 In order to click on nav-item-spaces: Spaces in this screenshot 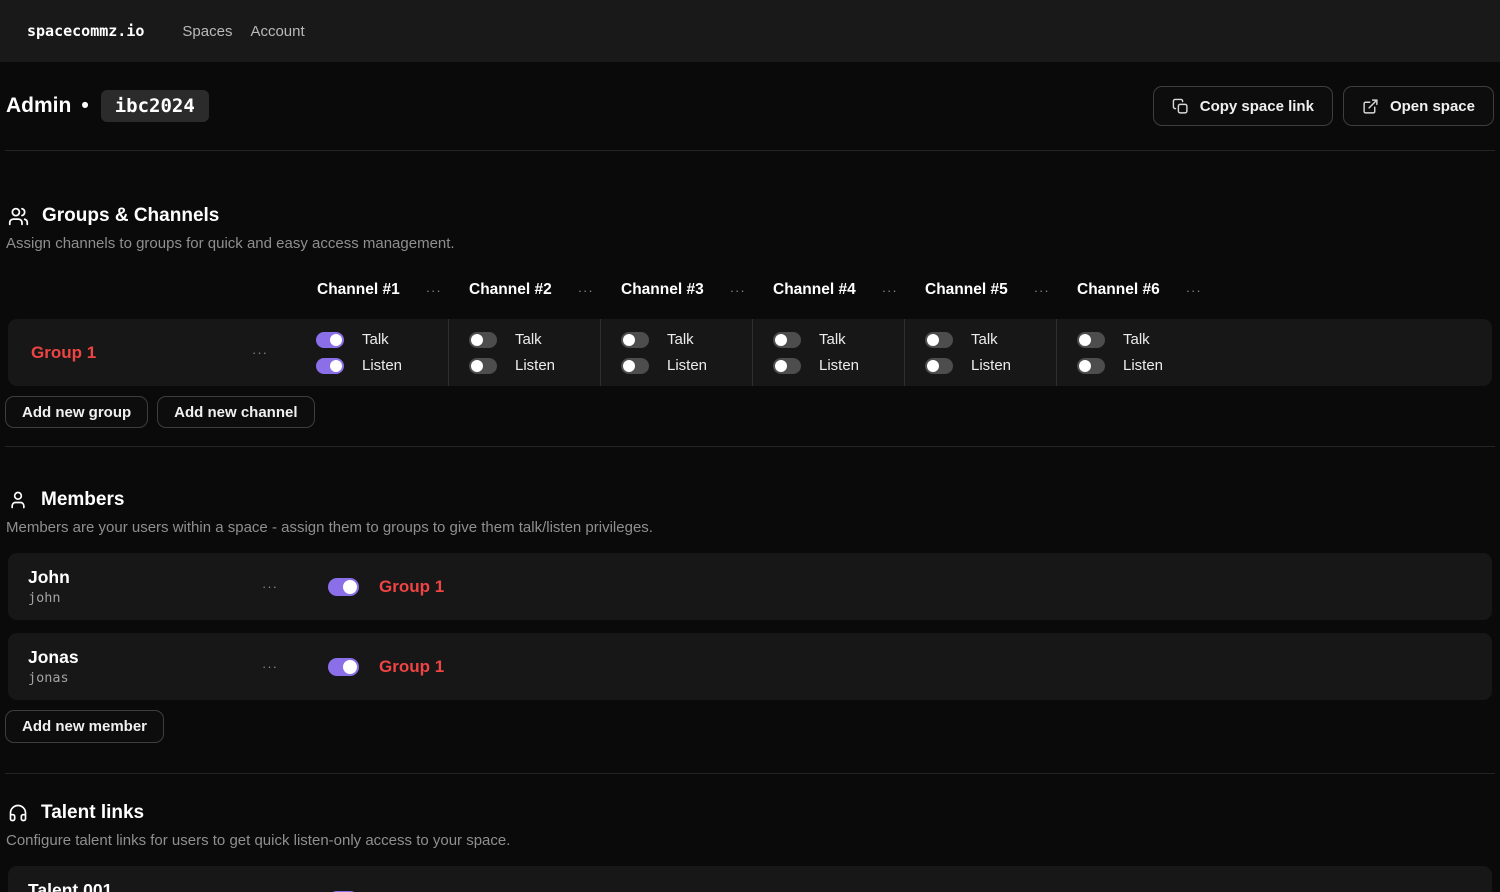, I will do `click(207, 31)`.